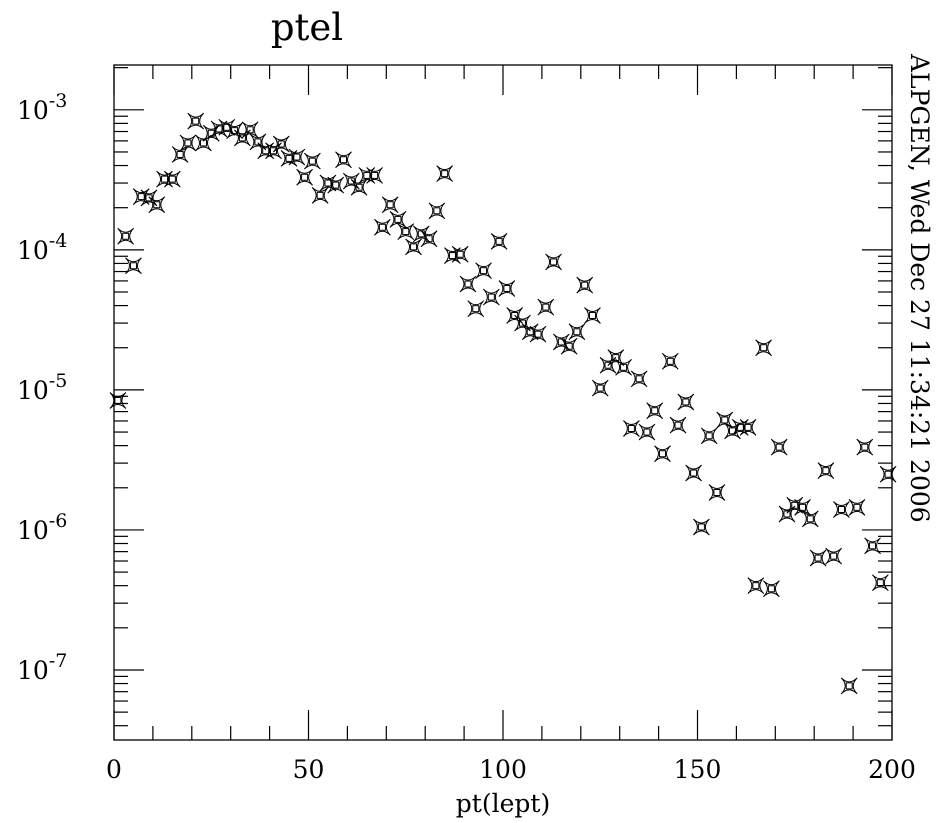 The height and width of the screenshot is (823, 938). Describe the element at coordinates (114, 769) in the screenshot. I see `x-tick-label: 0` at that location.